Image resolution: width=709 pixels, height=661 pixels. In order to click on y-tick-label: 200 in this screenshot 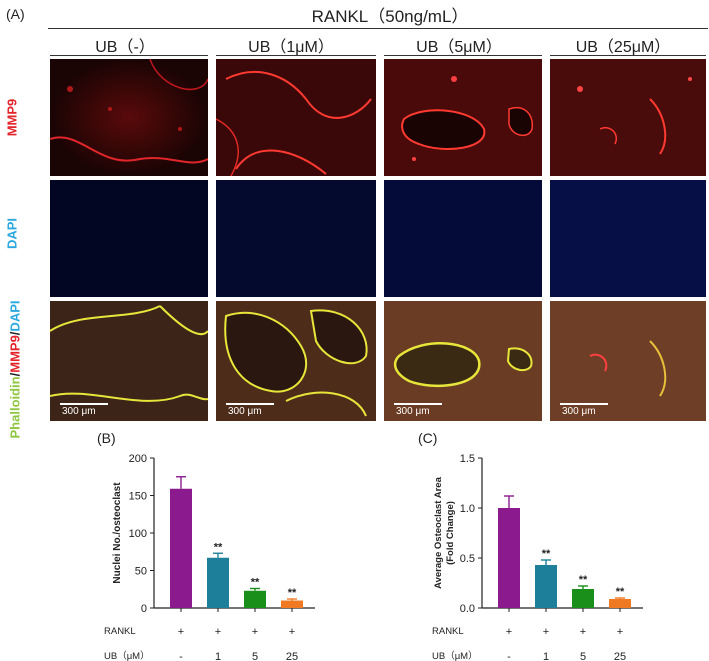, I will do `click(138, 459)`.